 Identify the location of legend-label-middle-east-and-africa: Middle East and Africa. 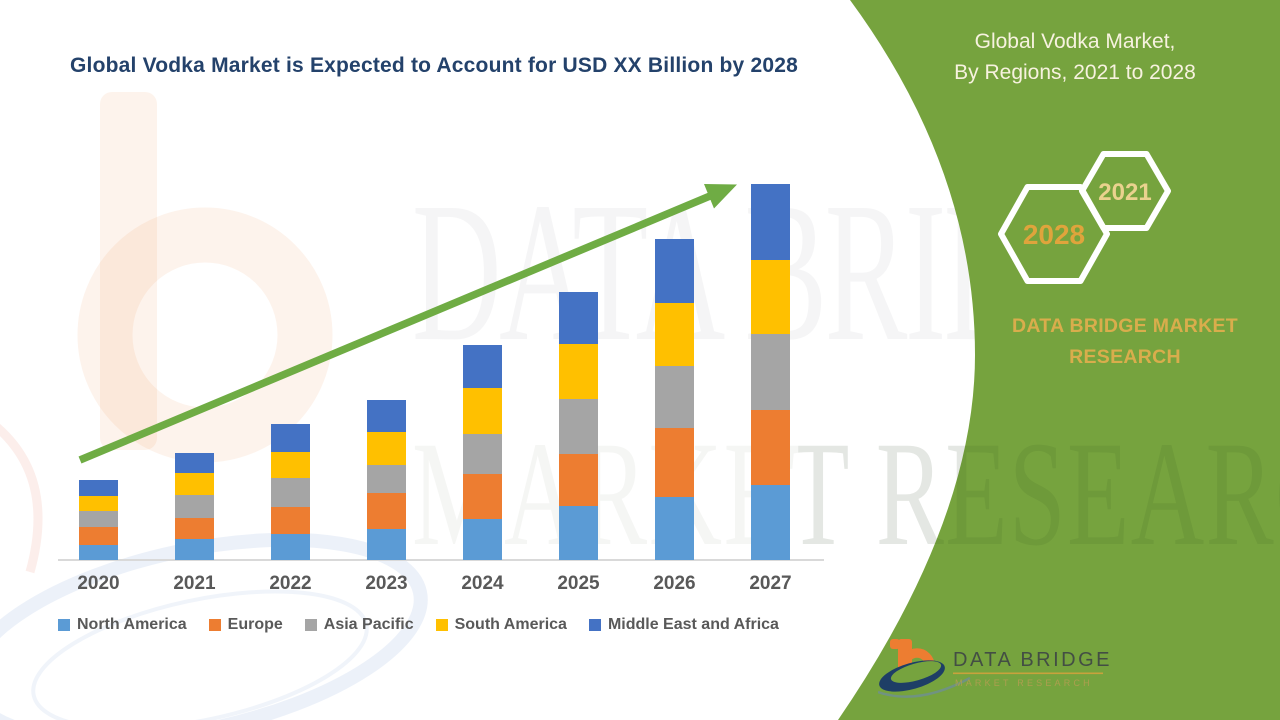
(693, 624).